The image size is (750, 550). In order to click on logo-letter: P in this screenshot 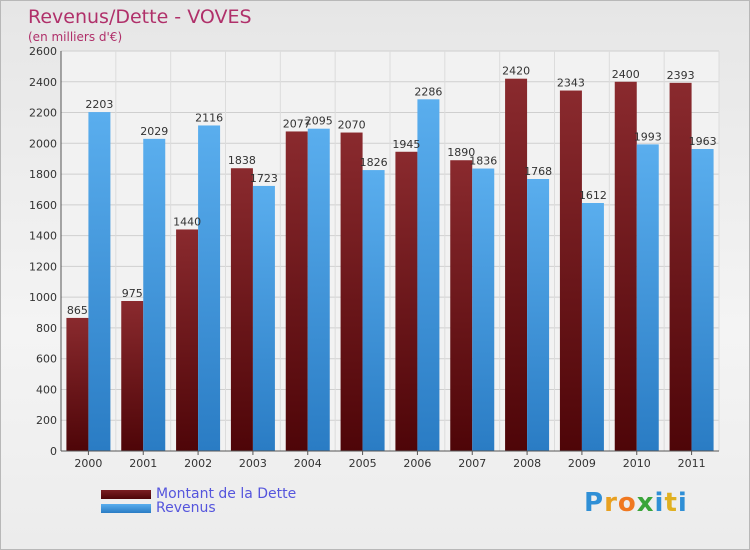, I will do `click(594, 503)`.